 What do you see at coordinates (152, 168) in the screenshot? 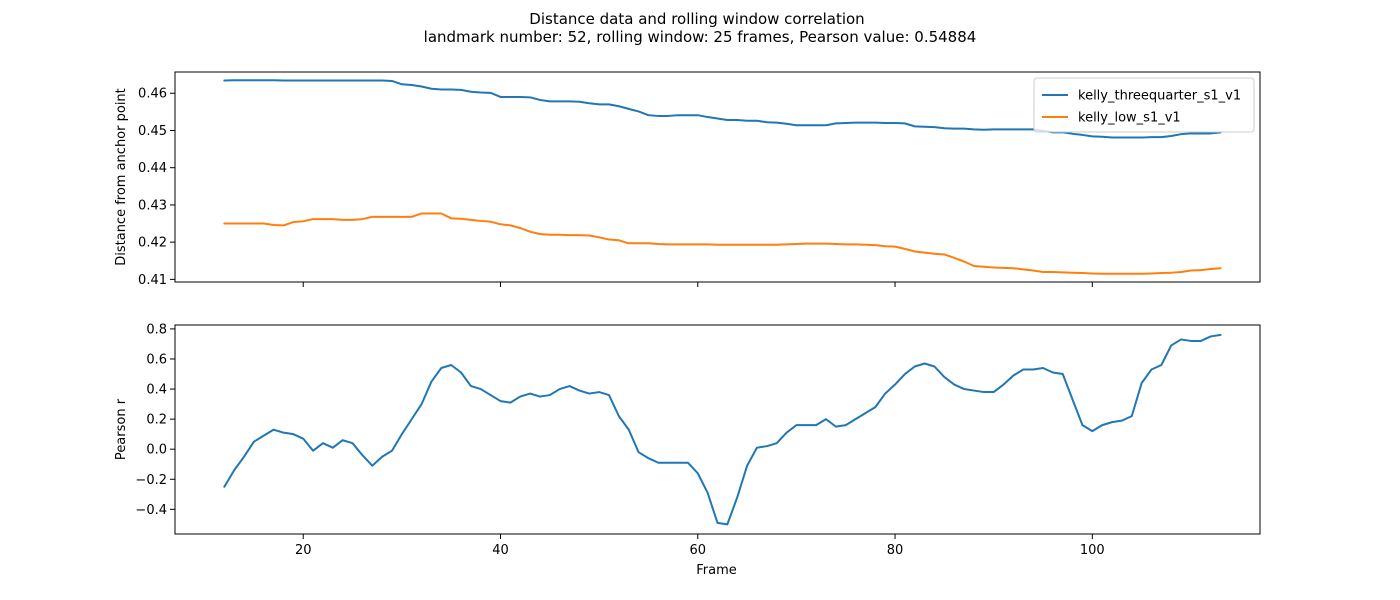
I see `y-tick-label: 0.44` at bounding box center [152, 168].